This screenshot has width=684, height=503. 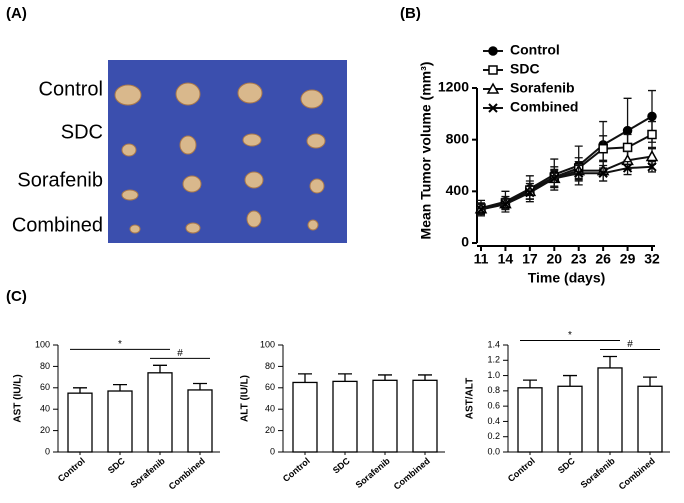 What do you see at coordinates (493, 390) in the screenshot?
I see `y-tick-label: 0.8` at bounding box center [493, 390].